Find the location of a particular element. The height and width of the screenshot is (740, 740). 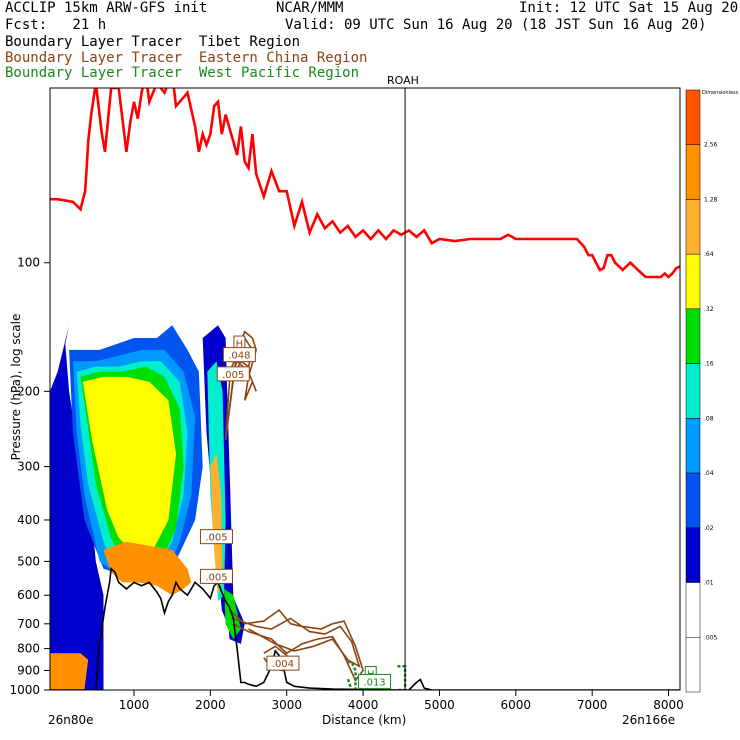

legend-tibet: Boundary Layer Tracer Tibet Region is located at coordinates (153, 42).